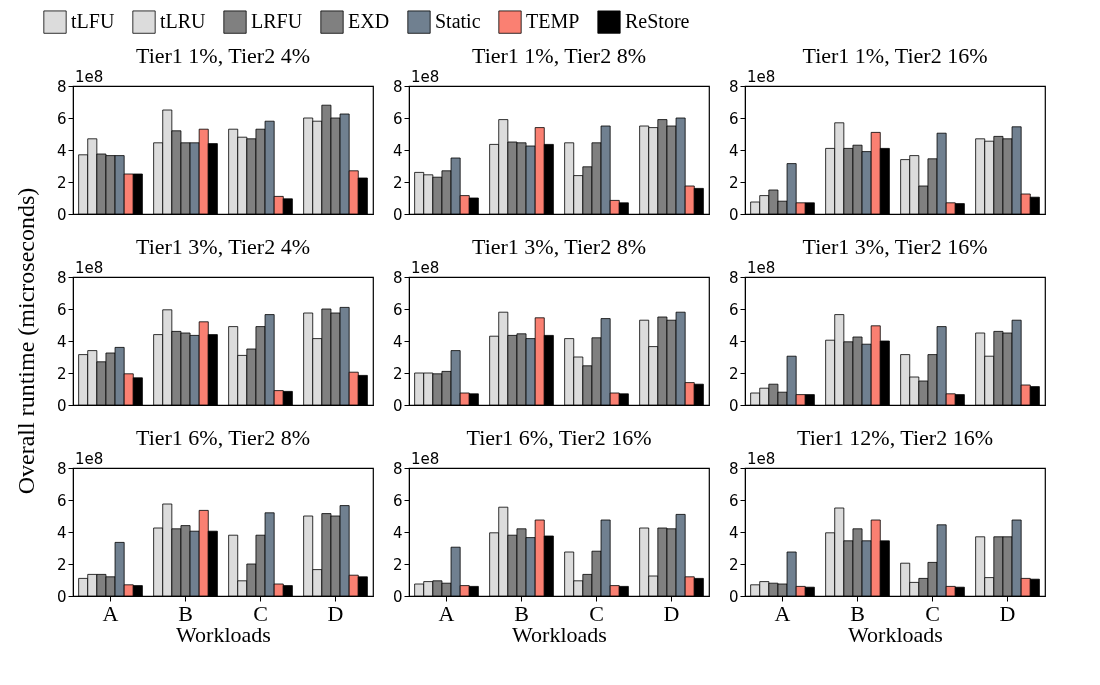 The image size is (1100, 685). Describe the element at coordinates (559, 55) in the screenshot. I see `chart-title: Tier1 1%, Tier2 8%` at that location.